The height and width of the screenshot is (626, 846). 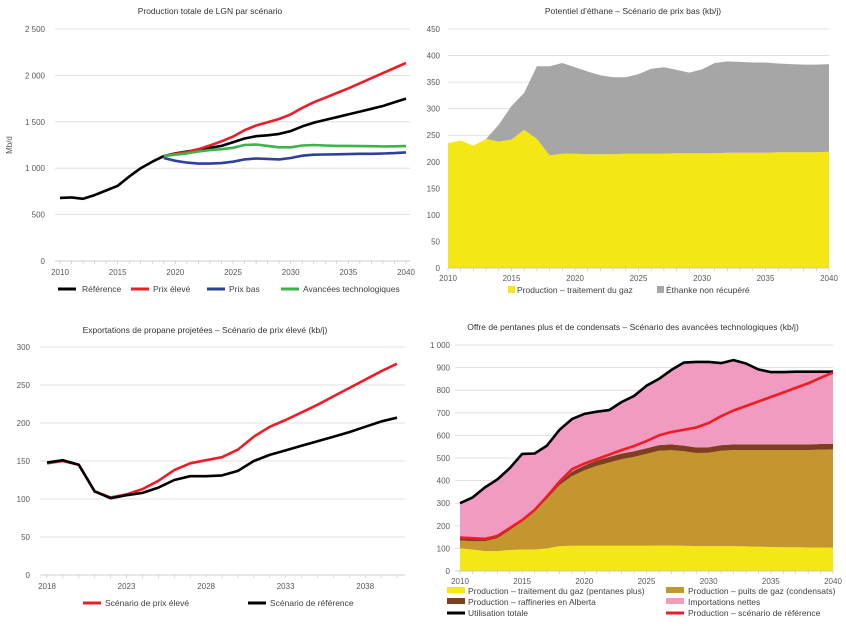 I want to click on legend-label: Scénario de prix élevé, so click(x=147, y=603).